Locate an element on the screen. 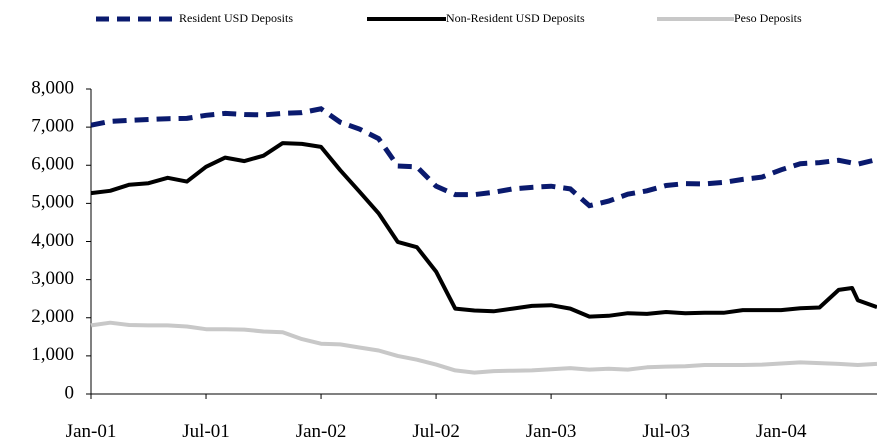 This screenshot has width=877, height=443. y-tick-label: 6,000 is located at coordinates (52, 164).